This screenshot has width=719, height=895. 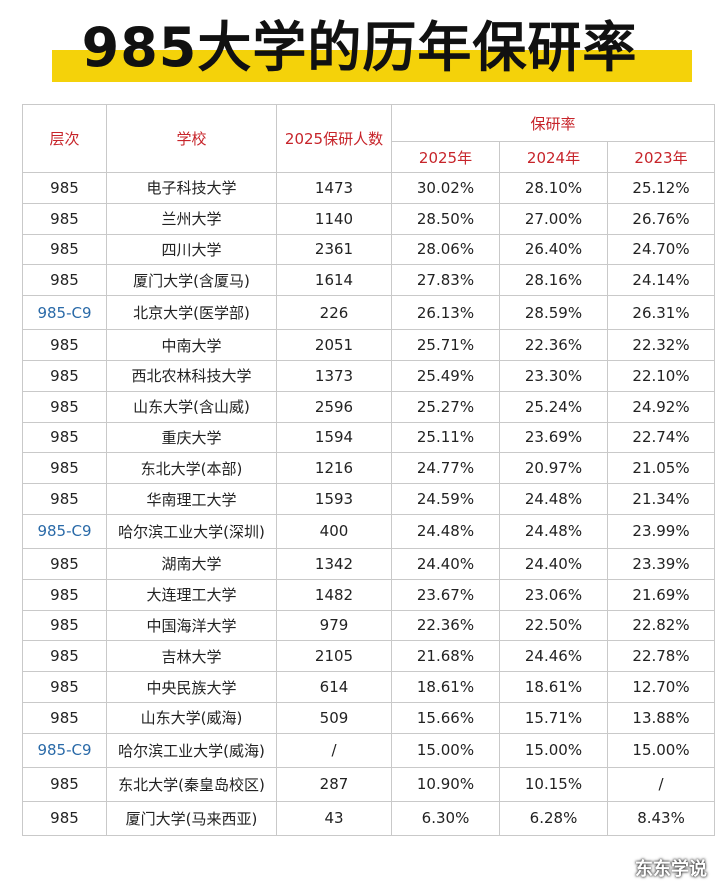 I want to click on header-count: 2025保研人数, so click(x=334, y=138).